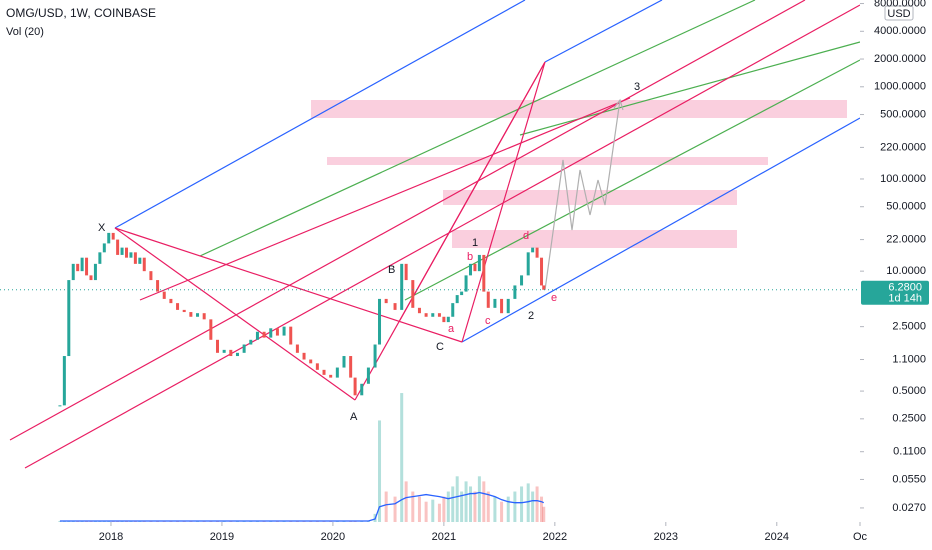  I want to click on unit-label: USD, so click(898, 14).